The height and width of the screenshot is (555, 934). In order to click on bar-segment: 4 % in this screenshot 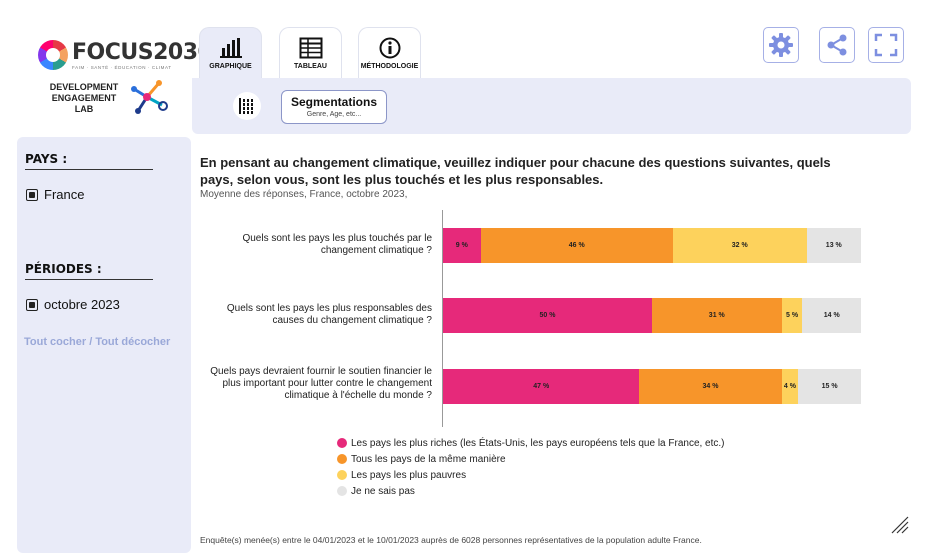, I will do `click(790, 386)`.